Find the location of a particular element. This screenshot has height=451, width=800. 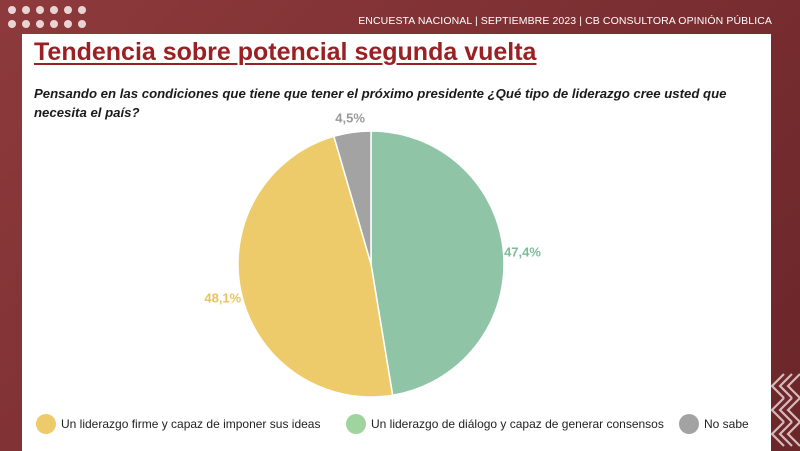

pie-label-firme: 48,1% is located at coordinates (222, 298).